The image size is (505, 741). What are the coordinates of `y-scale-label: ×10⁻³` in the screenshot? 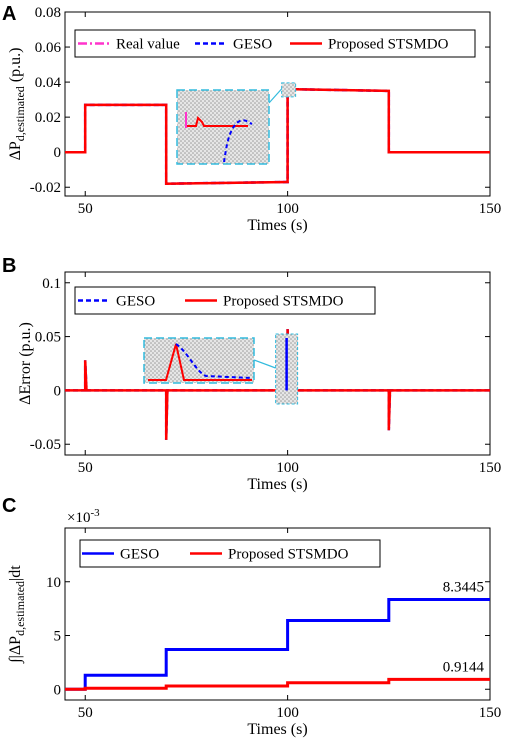 It's located at (83, 516).